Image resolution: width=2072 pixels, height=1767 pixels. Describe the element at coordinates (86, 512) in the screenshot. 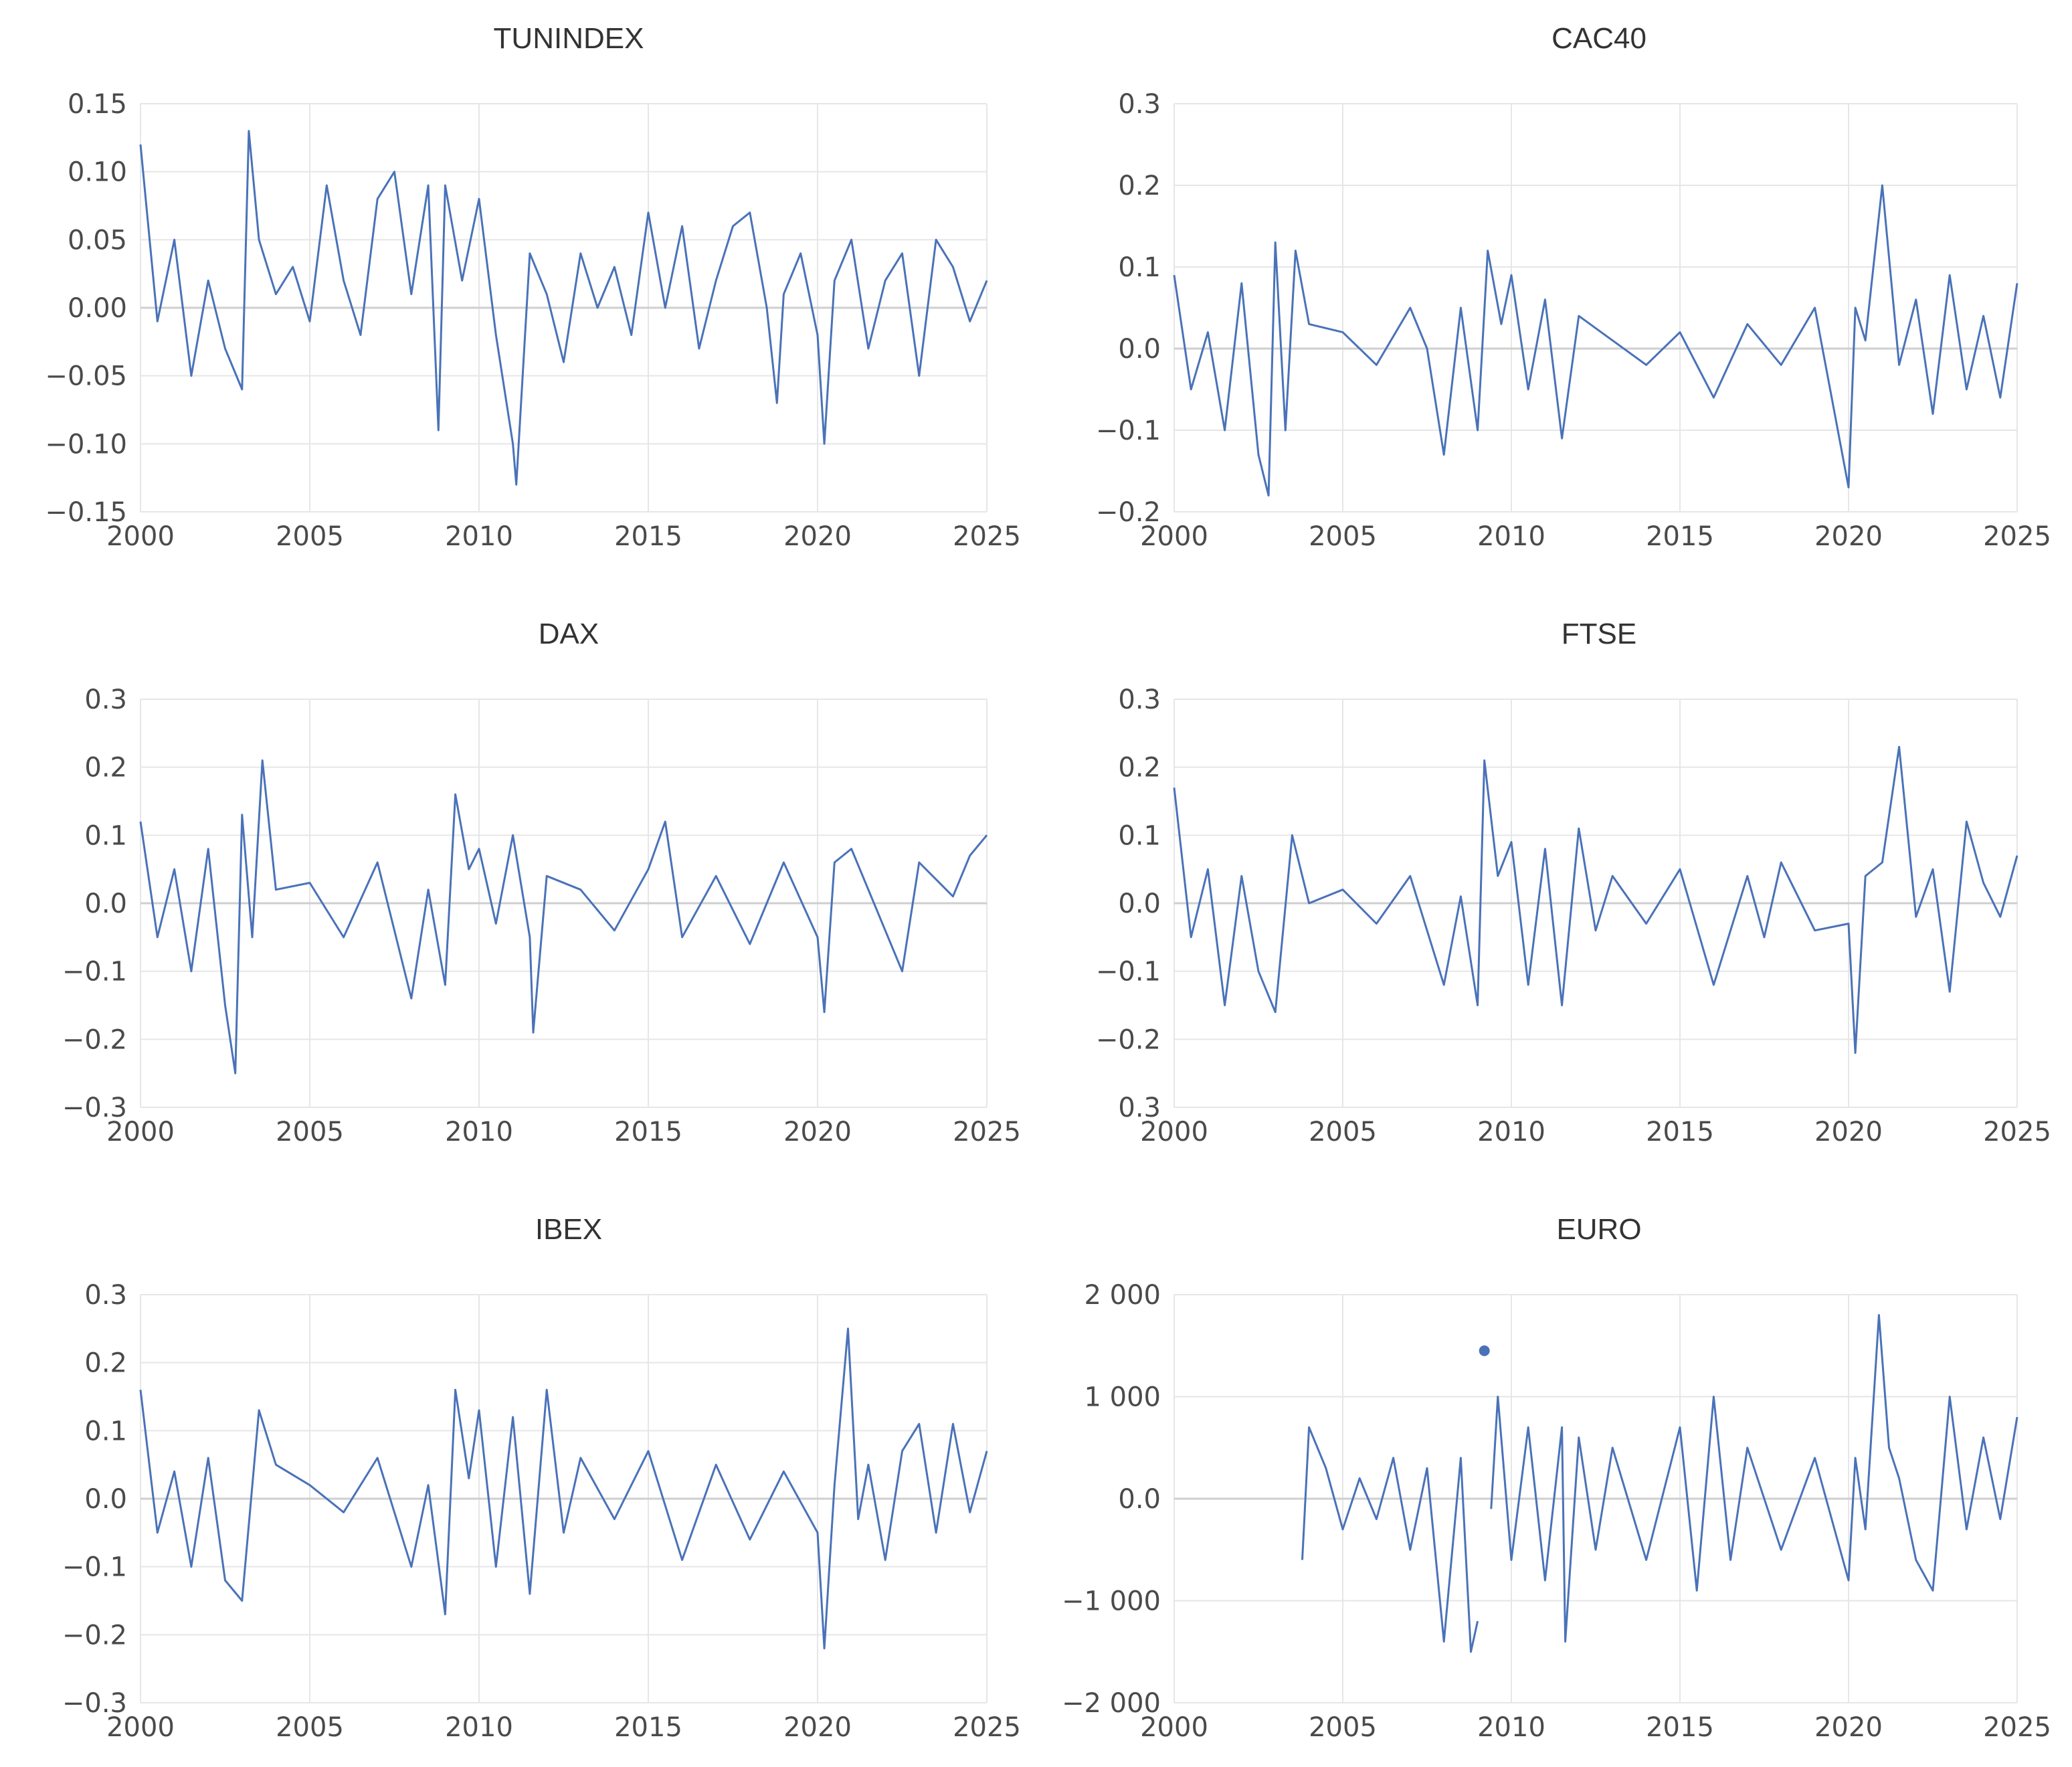

I see `y-tick-label: −0.15` at that location.